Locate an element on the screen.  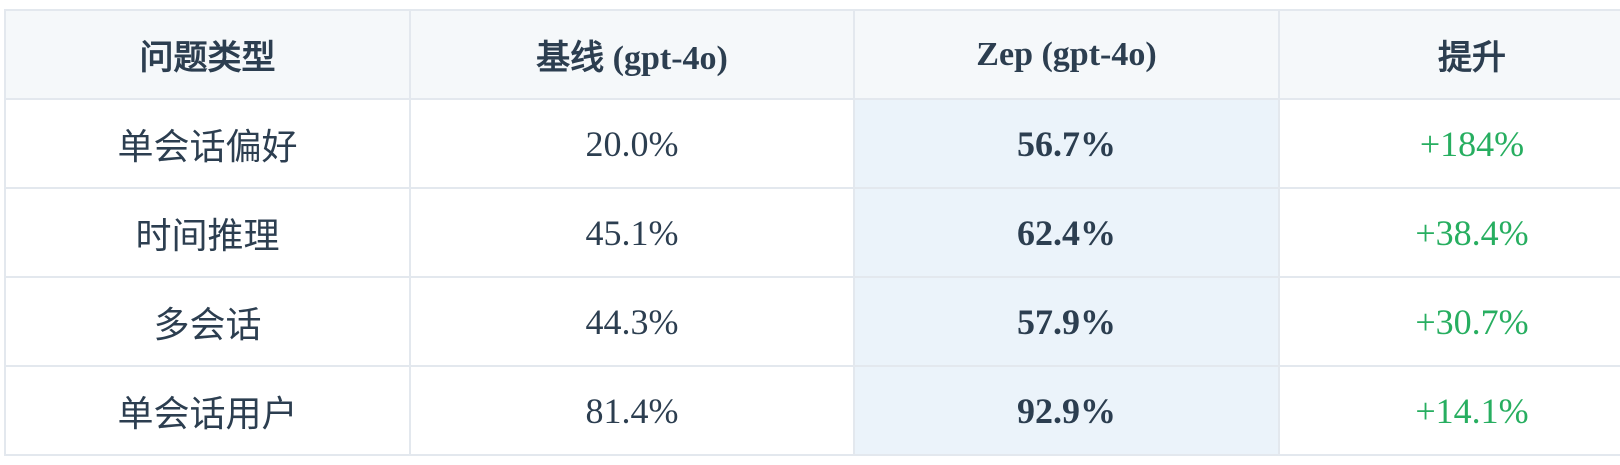
cell-question-type: 单会话偏好 is located at coordinates (207, 143).